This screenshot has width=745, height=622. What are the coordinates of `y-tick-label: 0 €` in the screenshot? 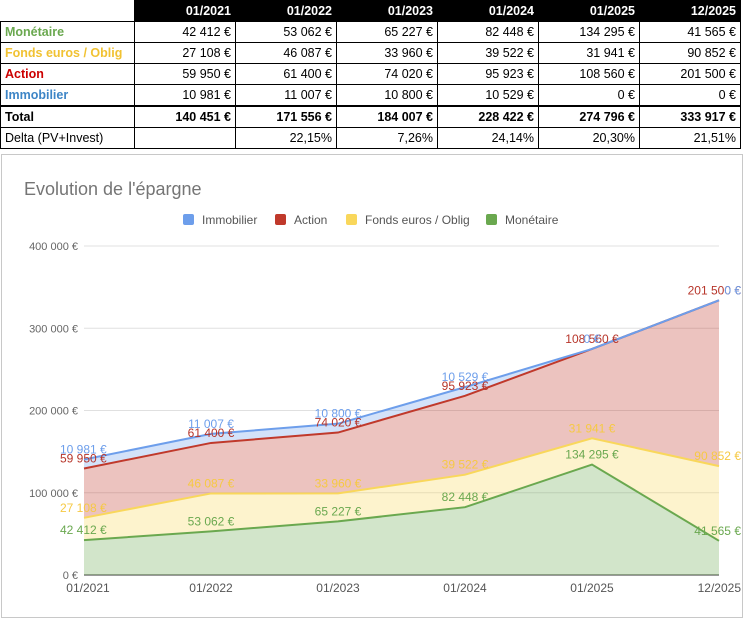 It's located at (70, 576).